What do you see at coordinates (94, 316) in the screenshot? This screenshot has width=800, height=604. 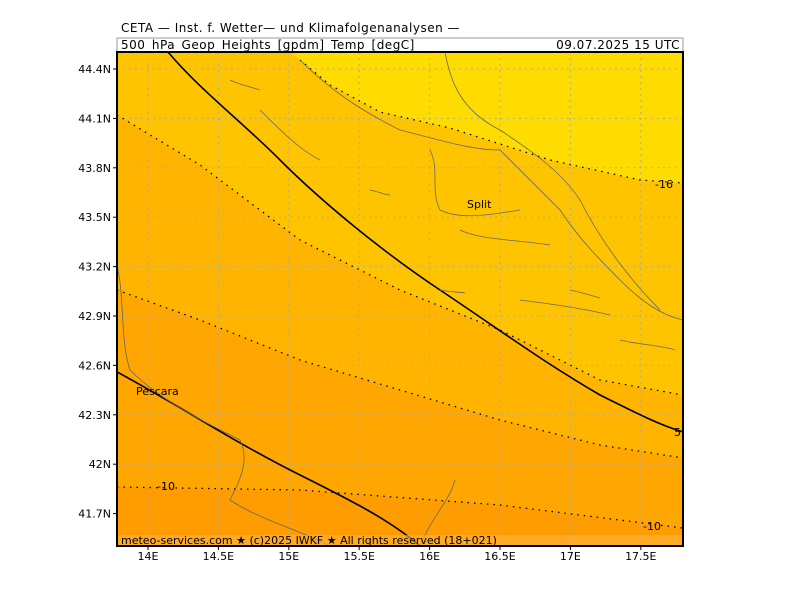 I see `y-tick-label: 42.9N` at bounding box center [94, 316].